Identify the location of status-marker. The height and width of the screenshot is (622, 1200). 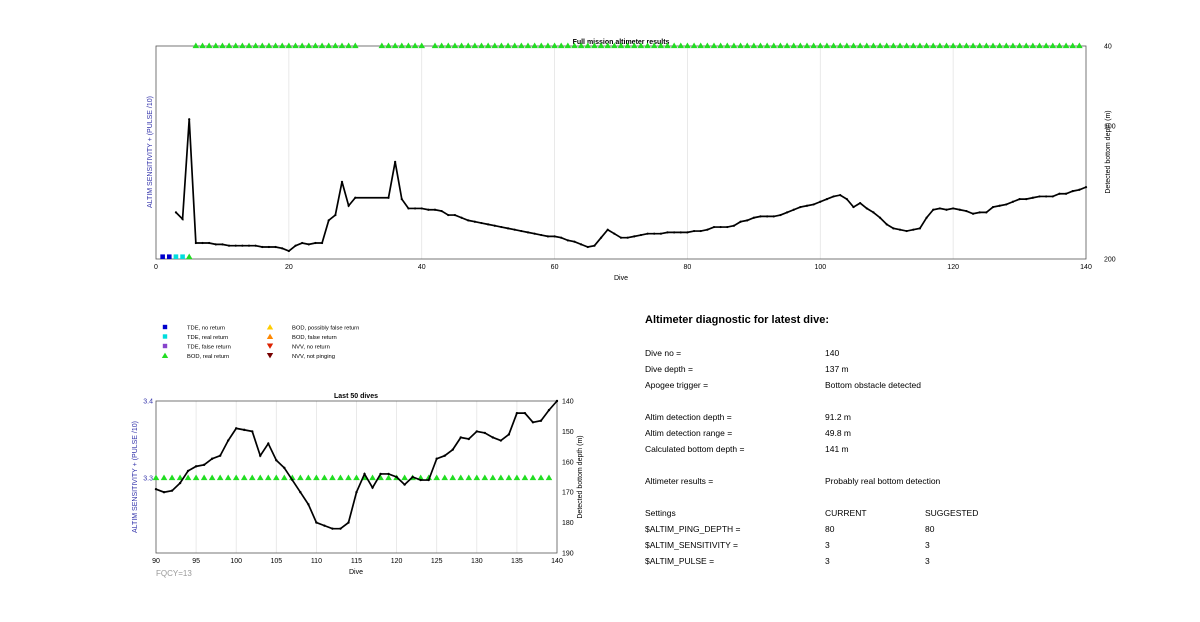
(169, 256).